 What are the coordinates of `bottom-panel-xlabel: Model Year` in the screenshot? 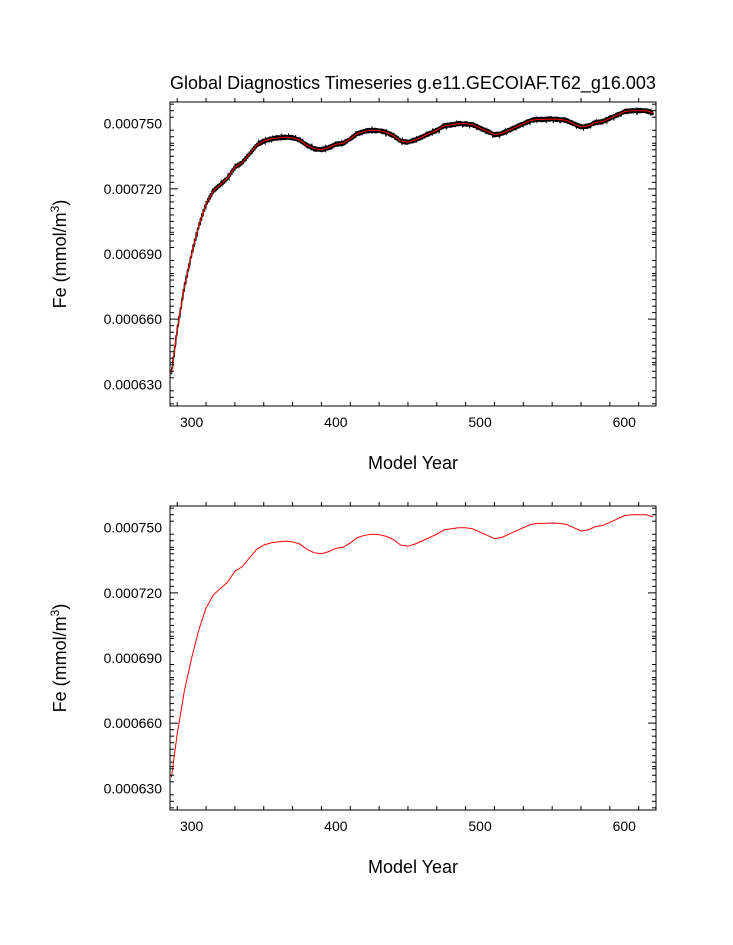 It's located at (413, 867).